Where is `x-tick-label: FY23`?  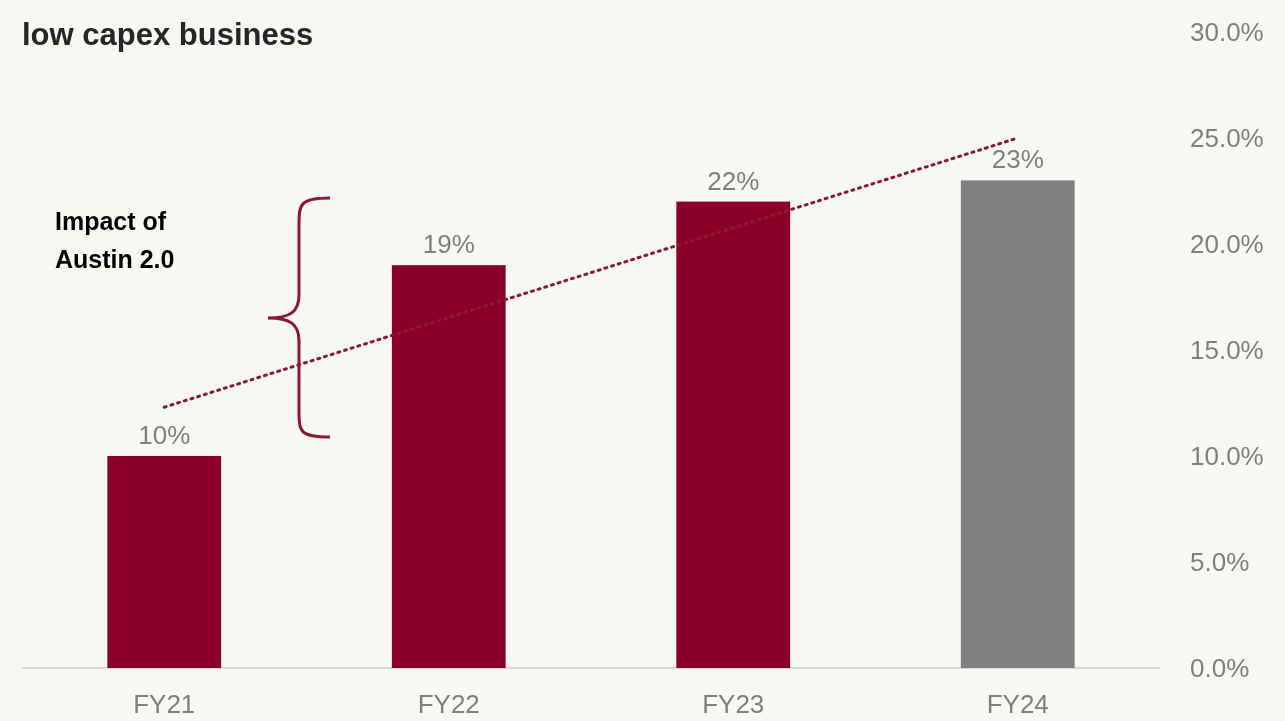
x-tick-label: FY23 is located at coordinates (733, 704).